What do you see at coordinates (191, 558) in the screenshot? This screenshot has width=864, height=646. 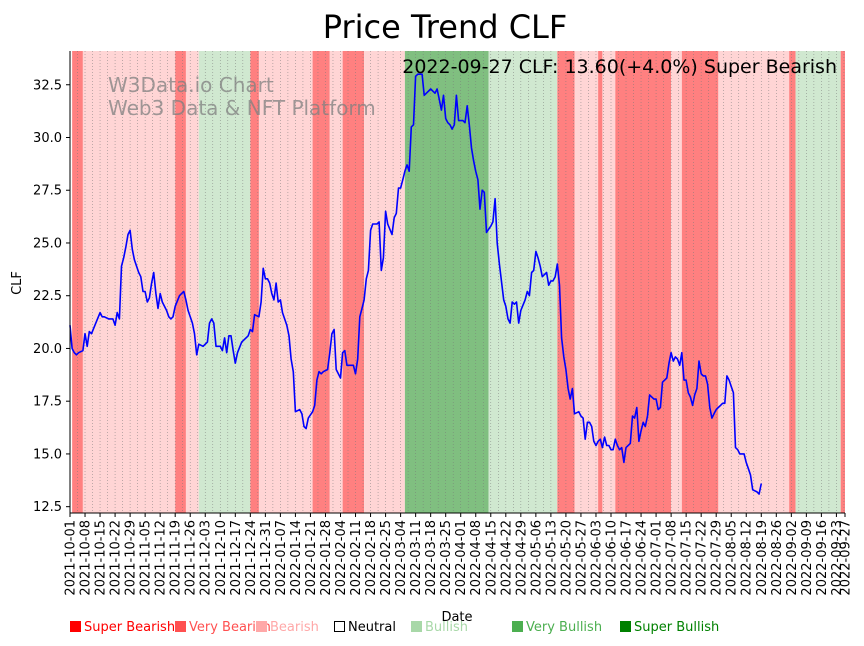 I see `x-tick-label: 2021-11-26` at bounding box center [191, 558].